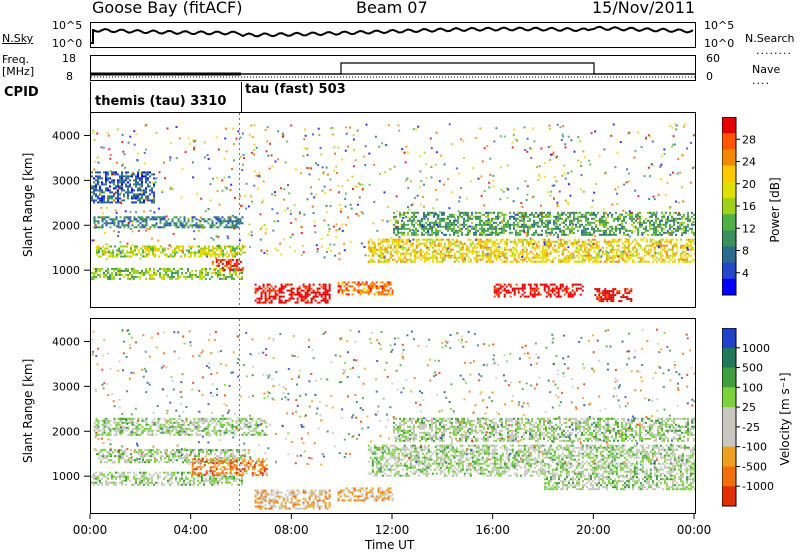 The width and height of the screenshot is (800, 554). Describe the element at coordinates (749, 206) in the screenshot. I see `colorbar-tick-label: 16` at that location.